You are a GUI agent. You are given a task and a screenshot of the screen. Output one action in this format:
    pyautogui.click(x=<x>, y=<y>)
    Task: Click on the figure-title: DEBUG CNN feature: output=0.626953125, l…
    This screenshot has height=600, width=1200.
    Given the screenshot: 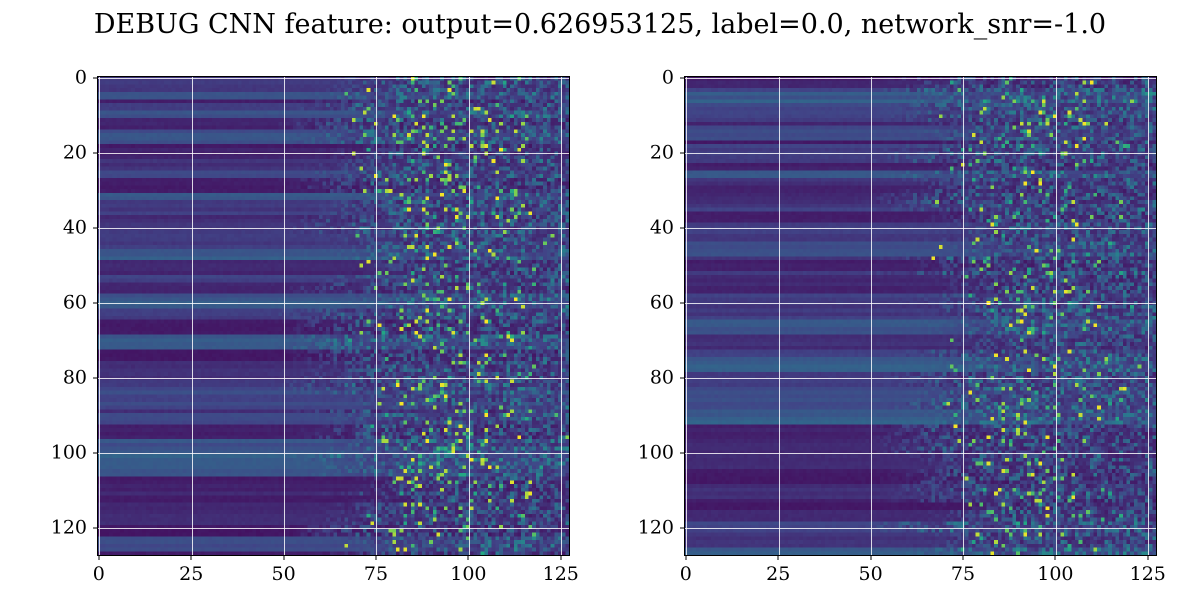 What is the action you would take?
    pyautogui.click(x=600, y=24)
    